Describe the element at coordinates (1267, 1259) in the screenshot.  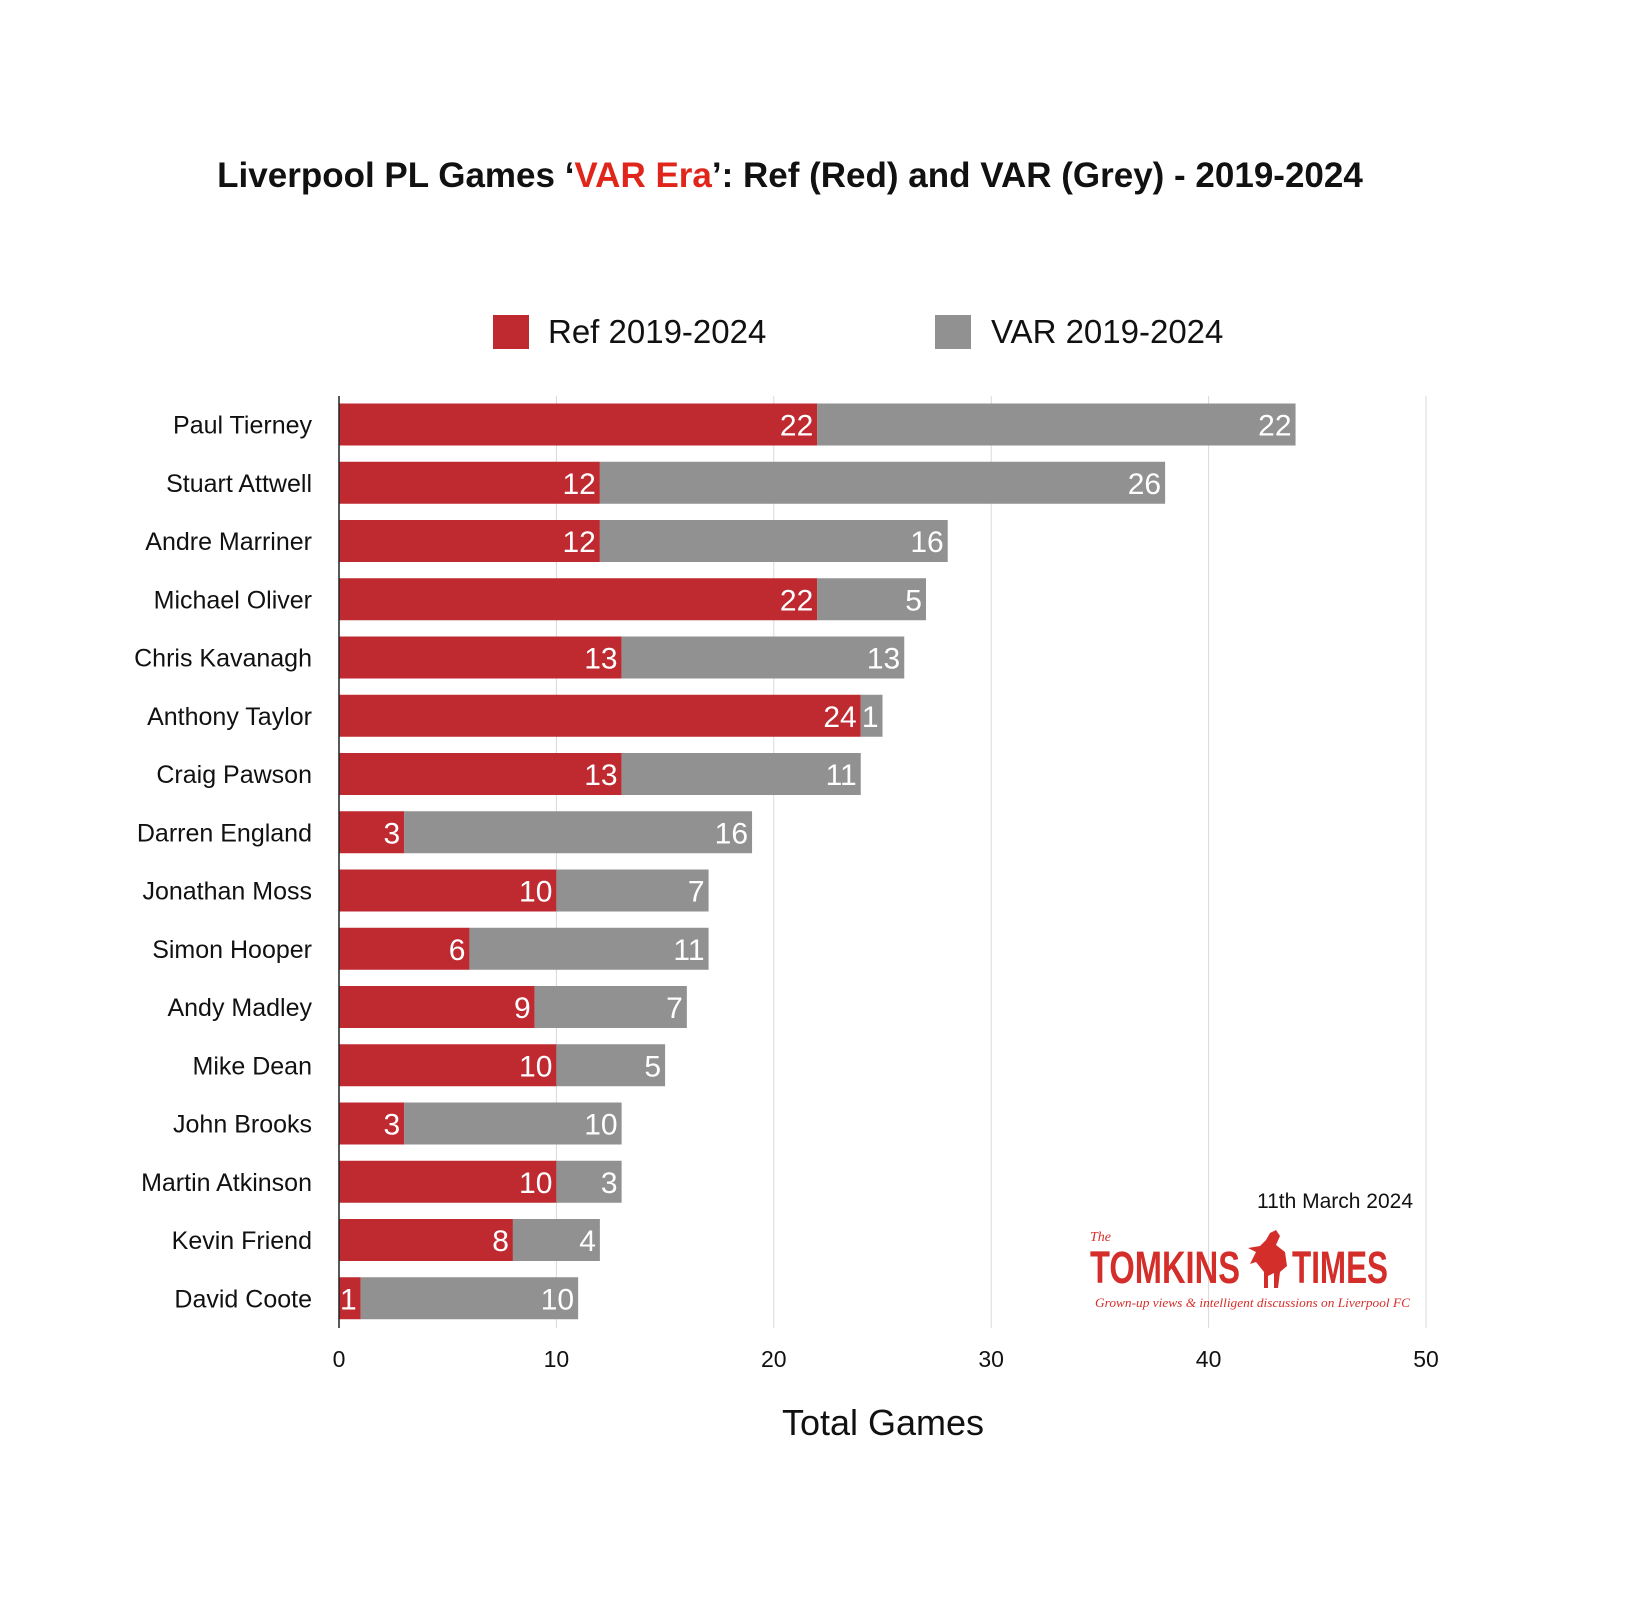
I see `liver-bird-icon` at that location.